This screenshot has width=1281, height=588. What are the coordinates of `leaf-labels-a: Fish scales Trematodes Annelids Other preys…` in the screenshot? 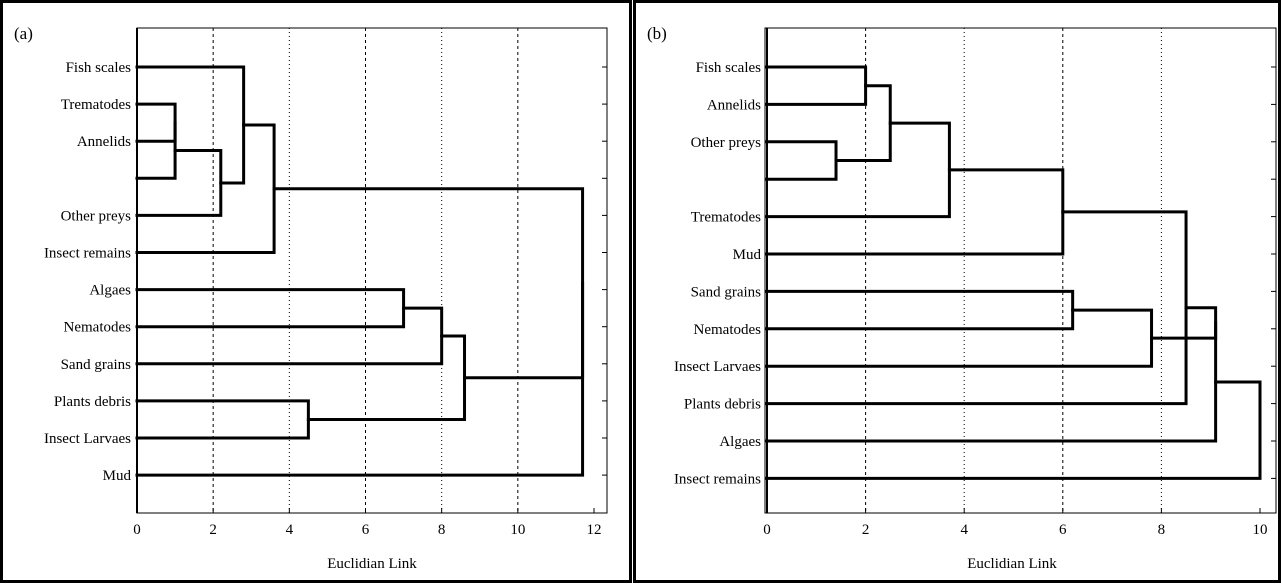 It's located at (88, 272).